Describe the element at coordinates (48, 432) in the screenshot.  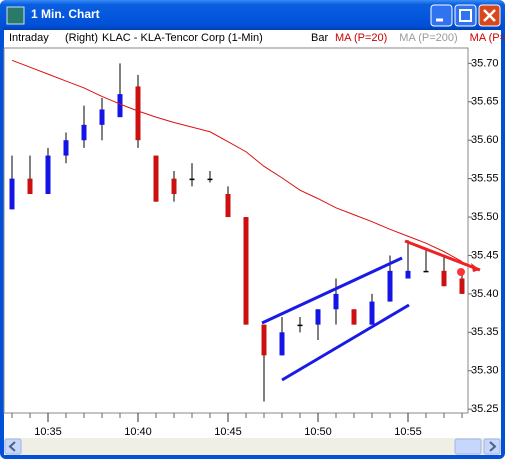
I see `x-tick-label: 10:35` at that location.